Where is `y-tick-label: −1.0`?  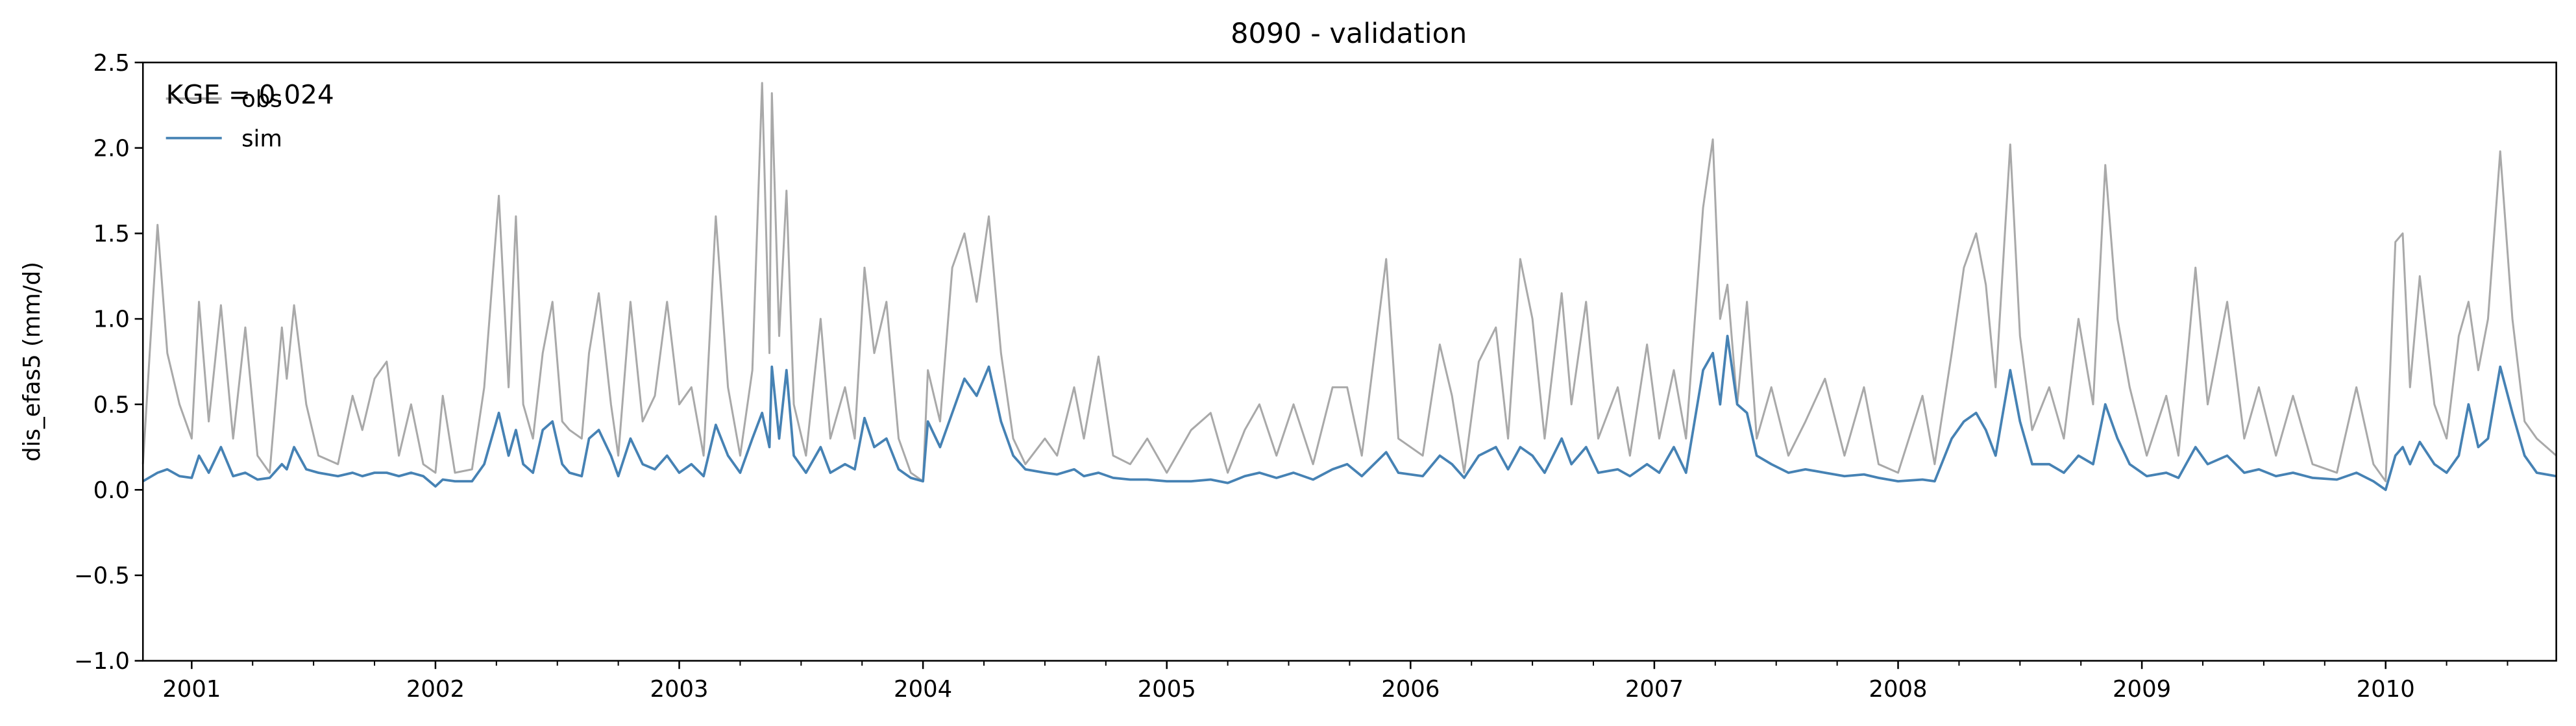 y-tick-label: −1.0 is located at coordinates (102, 661).